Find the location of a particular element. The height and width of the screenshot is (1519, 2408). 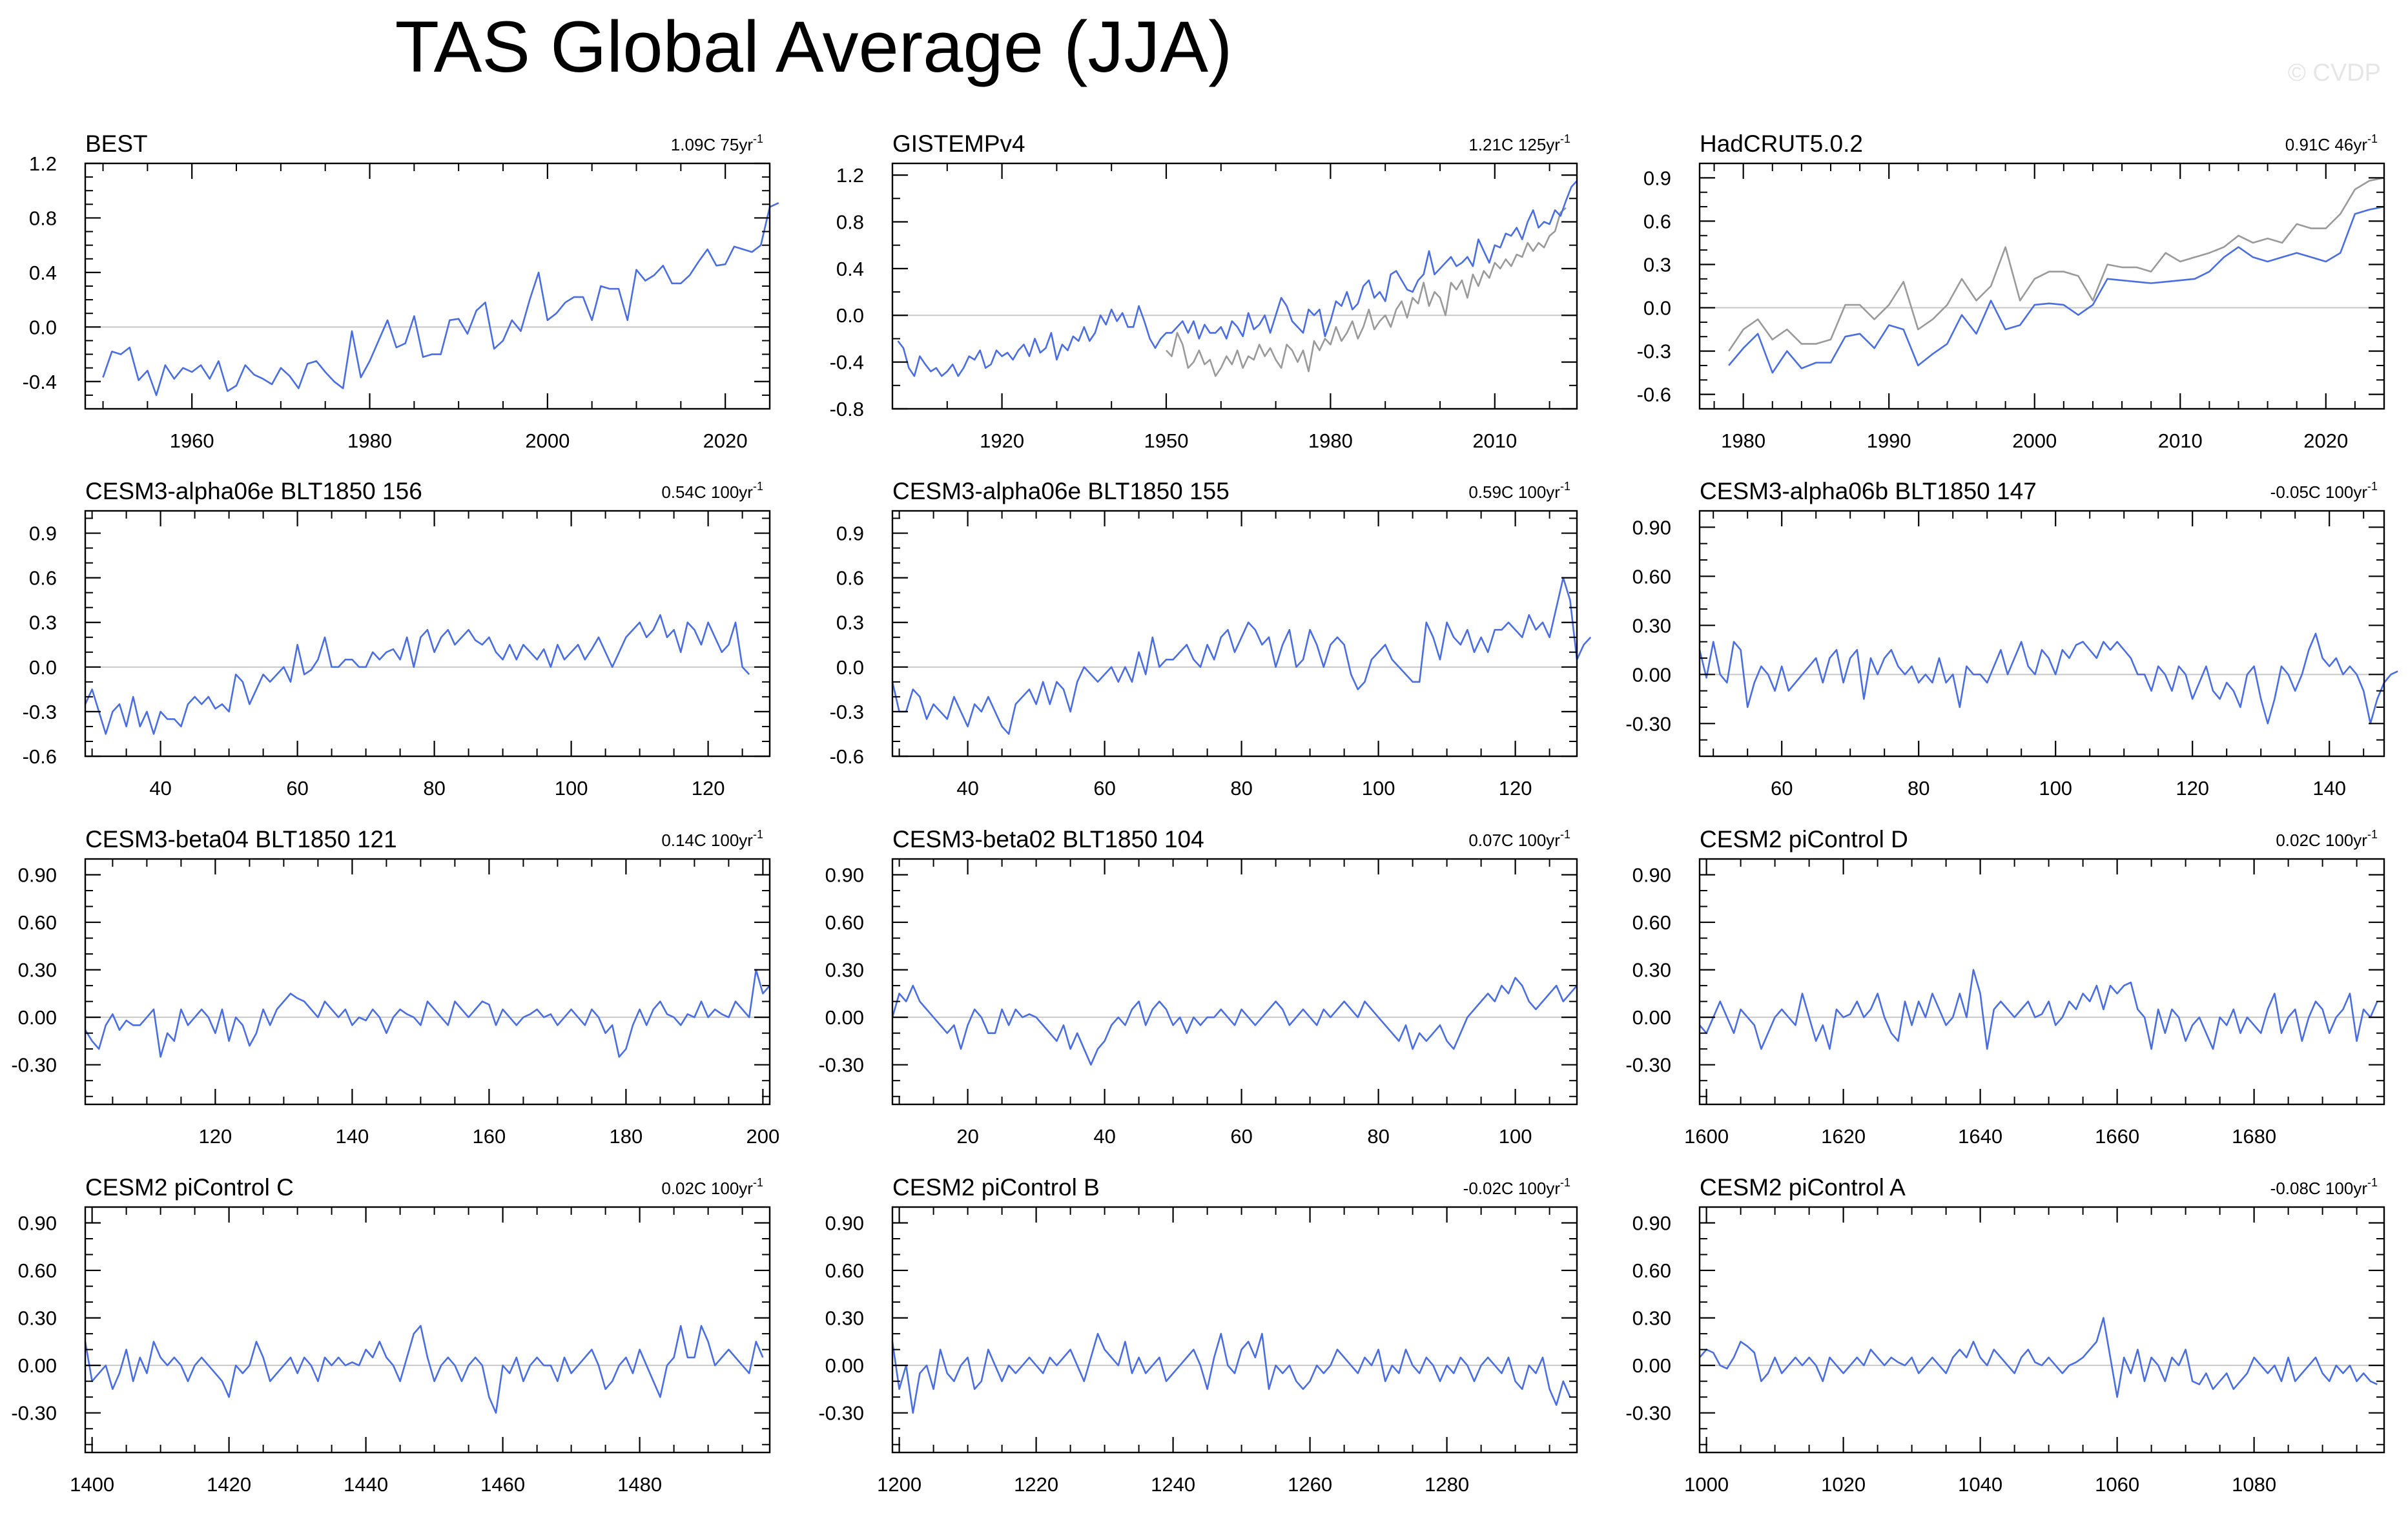

page-title: TAS Global Average (JJA) is located at coordinates (814, 46).